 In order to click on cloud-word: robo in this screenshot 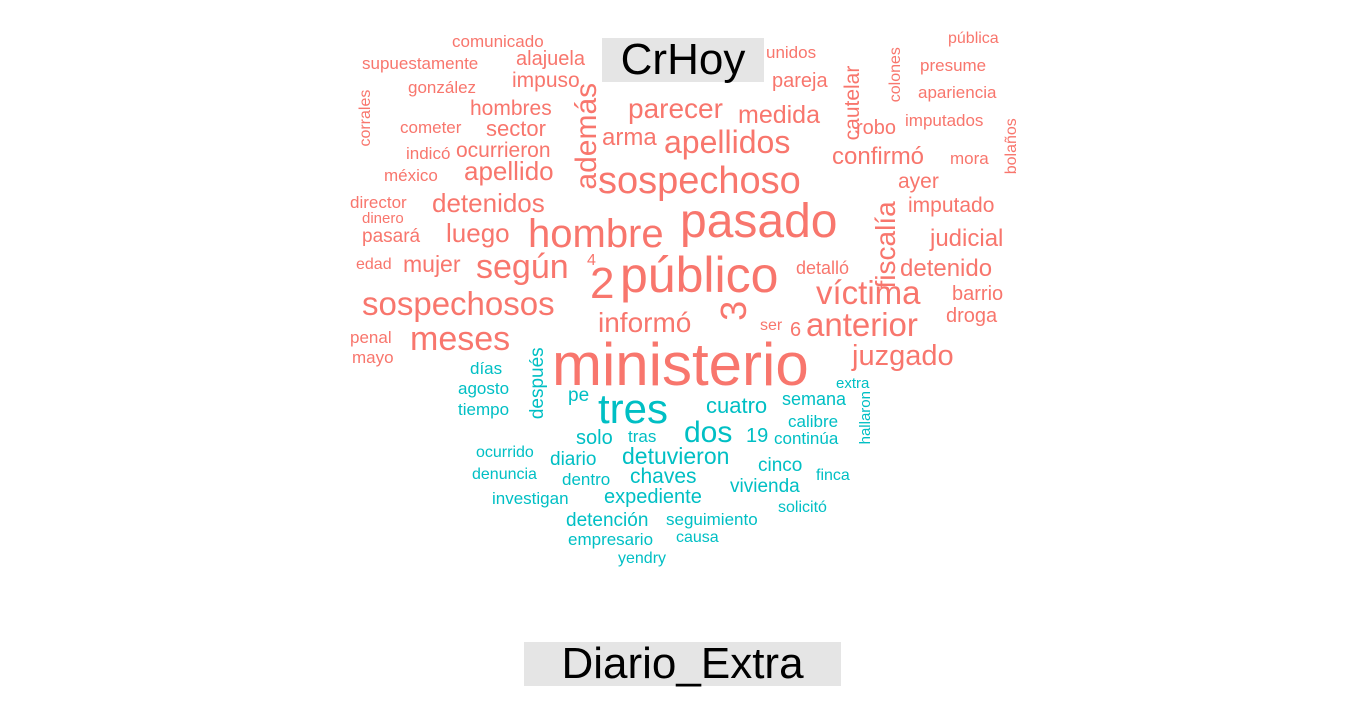, I will do `click(876, 128)`.